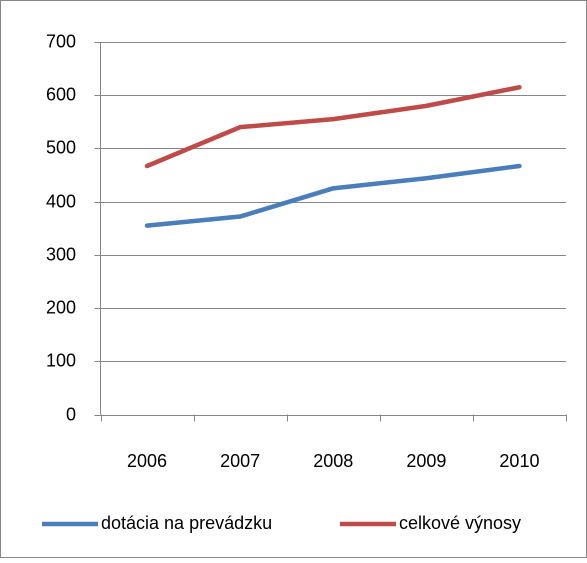  I want to click on y-tick-label: 200, so click(61, 307).